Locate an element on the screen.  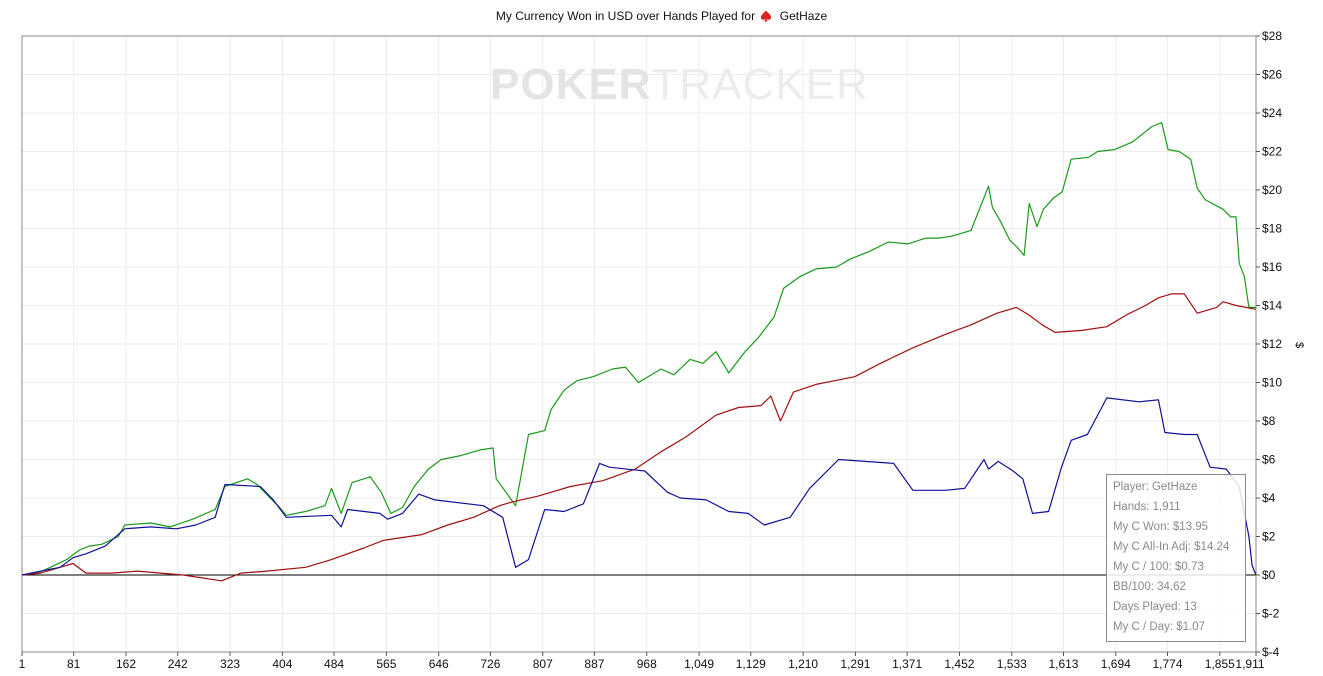
stat-days-played: Days Played: 13 is located at coordinates (1155, 607).